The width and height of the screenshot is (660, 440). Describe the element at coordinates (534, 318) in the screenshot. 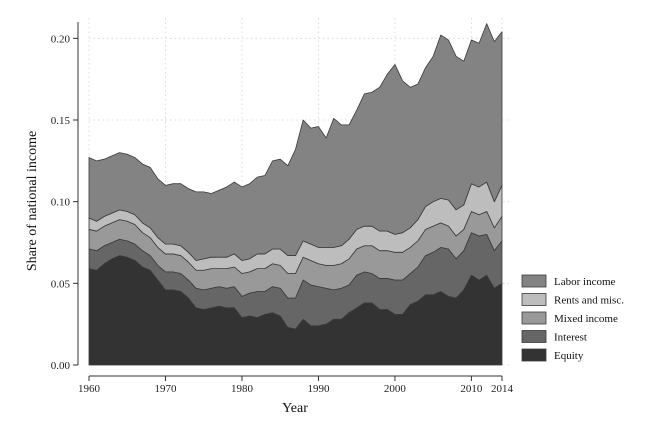

I see `legend-swatch-mixed-income` at that location.